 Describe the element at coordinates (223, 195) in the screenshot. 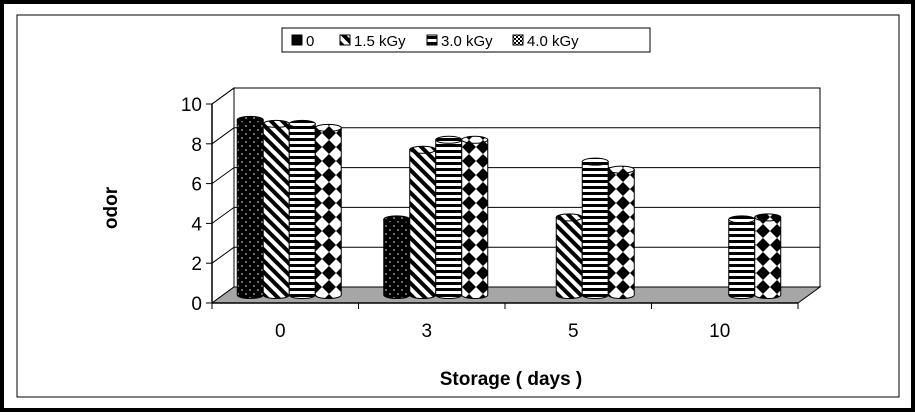

I see `side-wall` at that location.